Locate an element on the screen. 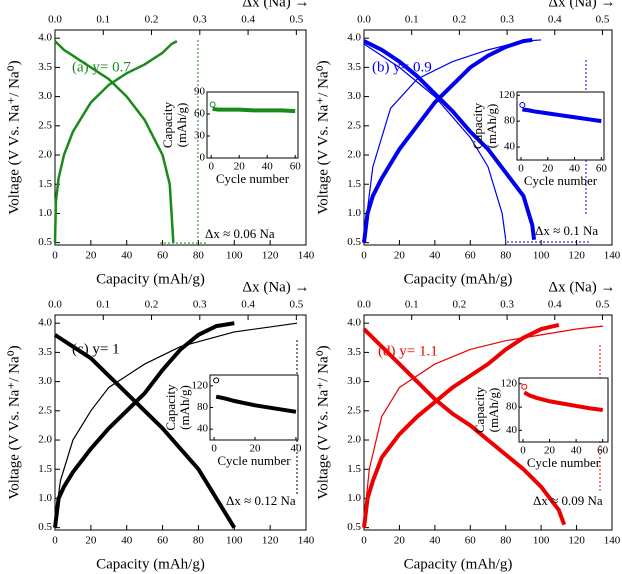  inset-y-tick-label: 30 is located at coordinates (200, 136).